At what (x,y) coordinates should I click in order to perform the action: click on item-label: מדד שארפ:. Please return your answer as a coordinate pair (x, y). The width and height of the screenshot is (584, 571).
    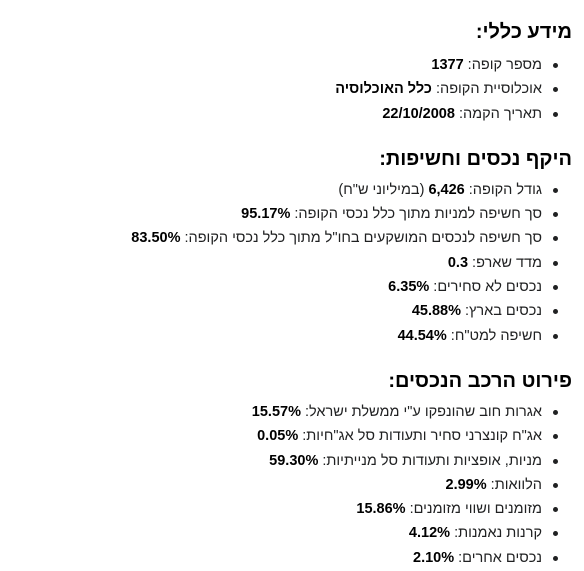
    Looking at the image, I should click on (505, 262).